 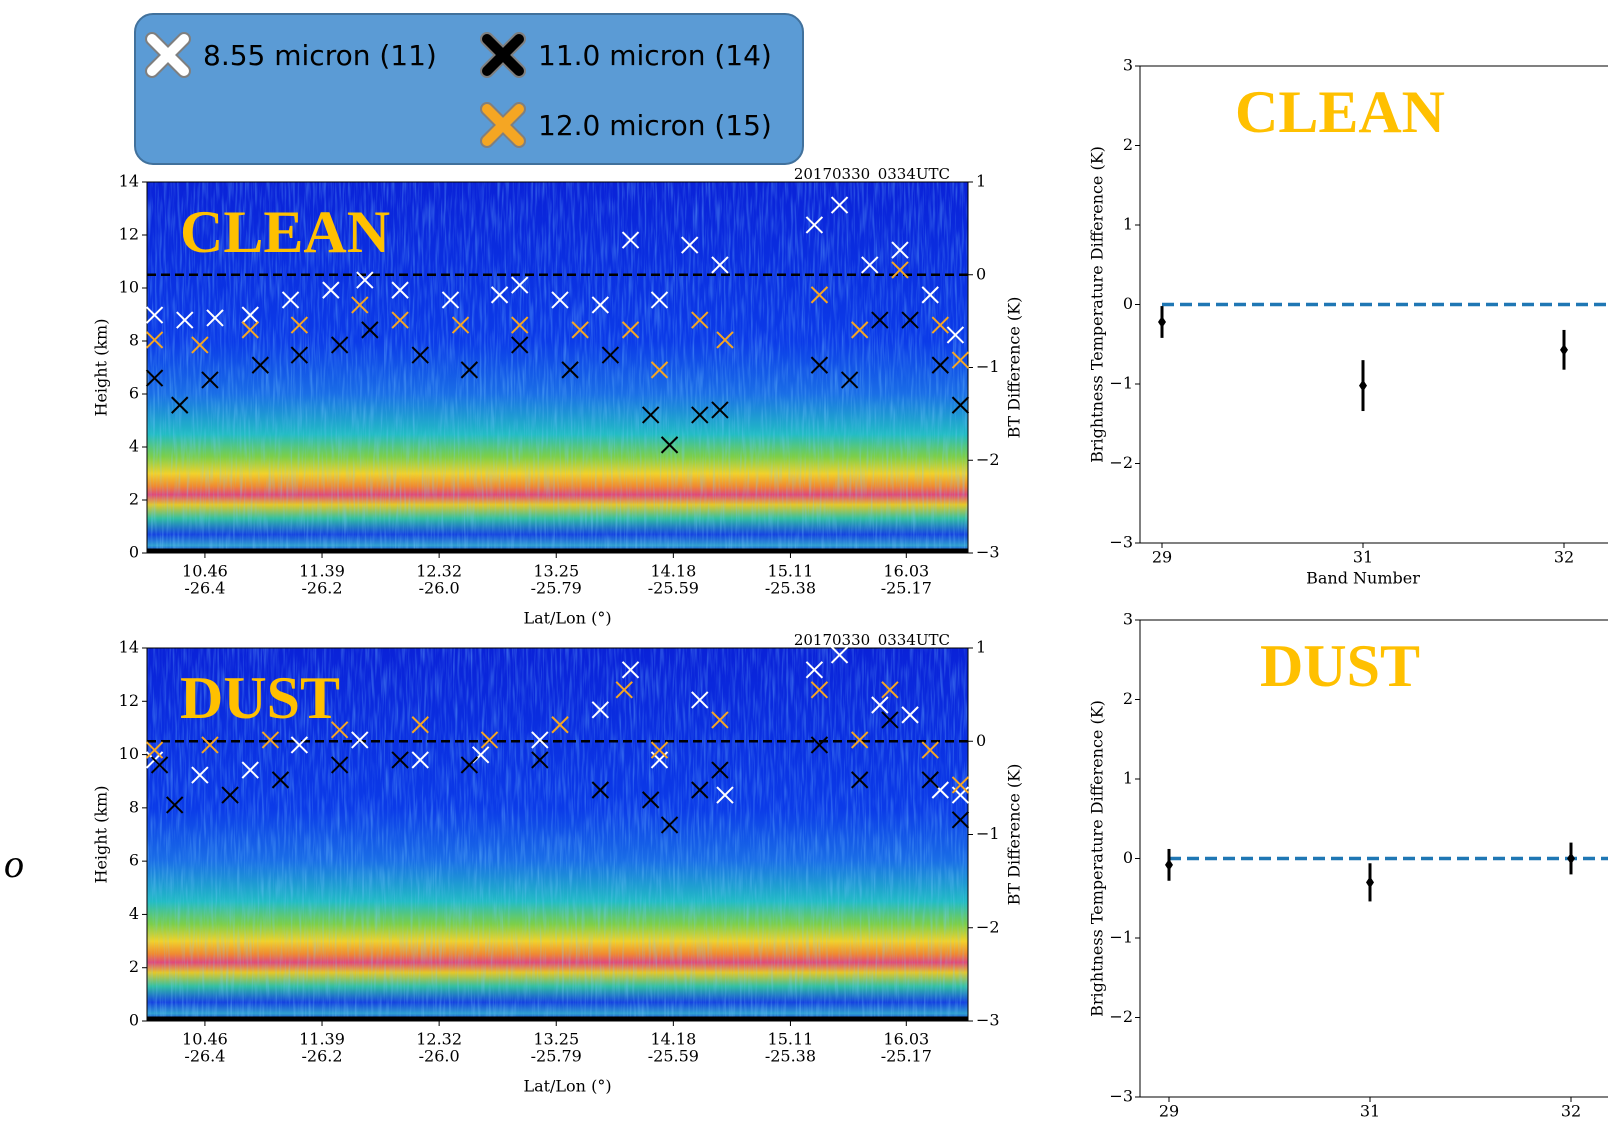 What do you see at coordinates (205, 1039) in the screenshot?
I see `x-tick-label: 10.46` at bounding box center [205, 1039].